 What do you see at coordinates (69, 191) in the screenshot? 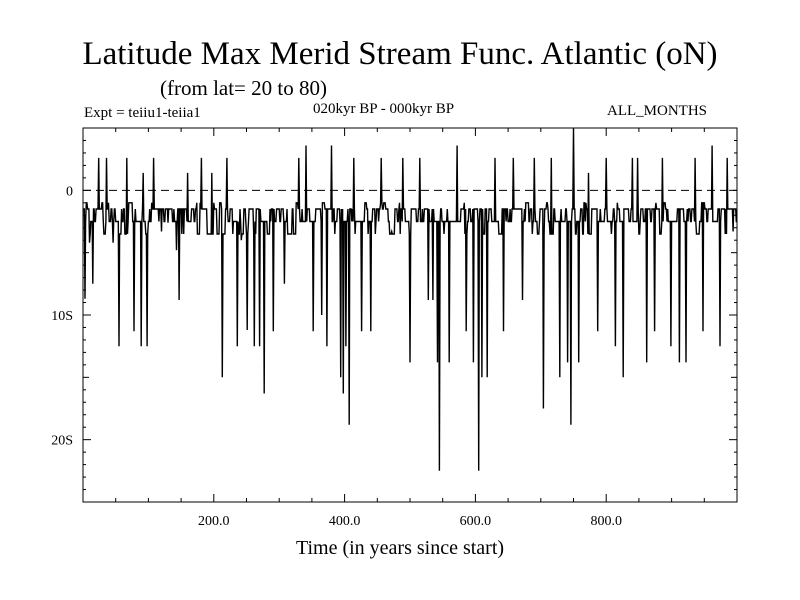
I see `y-tick-label: 0` at bounding box center [69, 191].